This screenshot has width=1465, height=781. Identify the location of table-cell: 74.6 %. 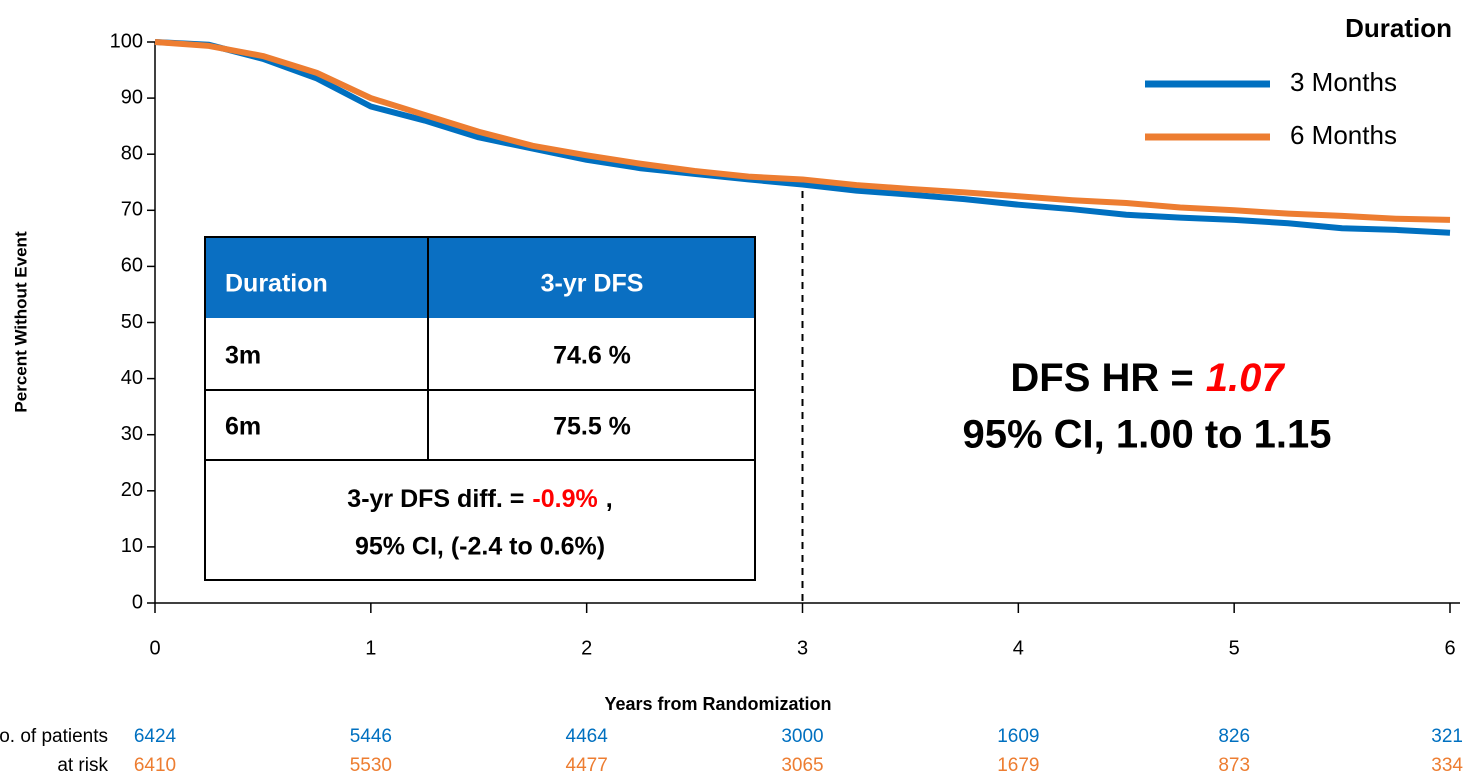
(592, 356).